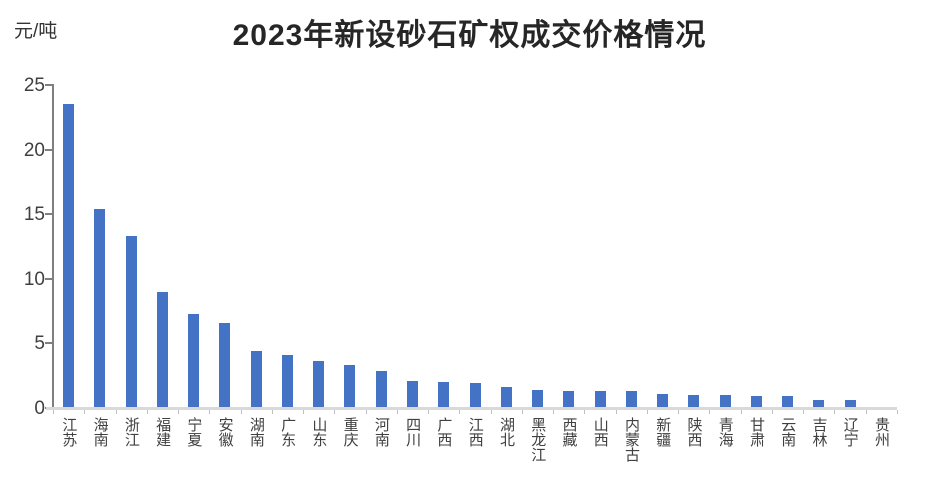 The width and height of the screenshot is (939, 491). Describe the element at coordinates (288, 432) in the screenshot. I see `x-axis-label: 广东` at that location.